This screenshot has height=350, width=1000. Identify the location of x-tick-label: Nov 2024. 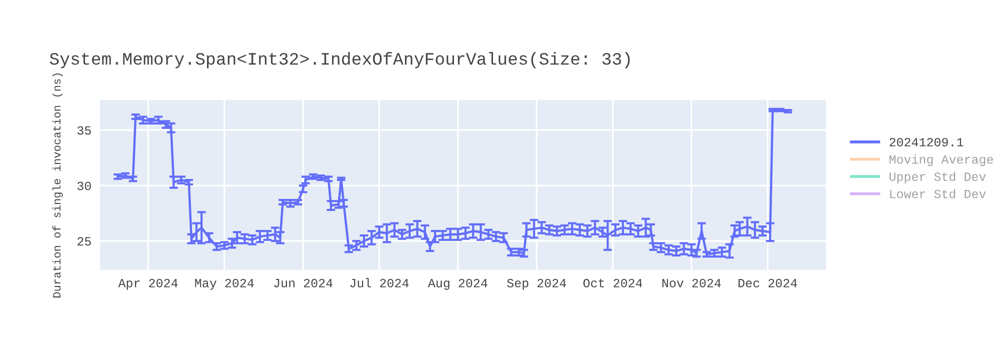
(691, 283).